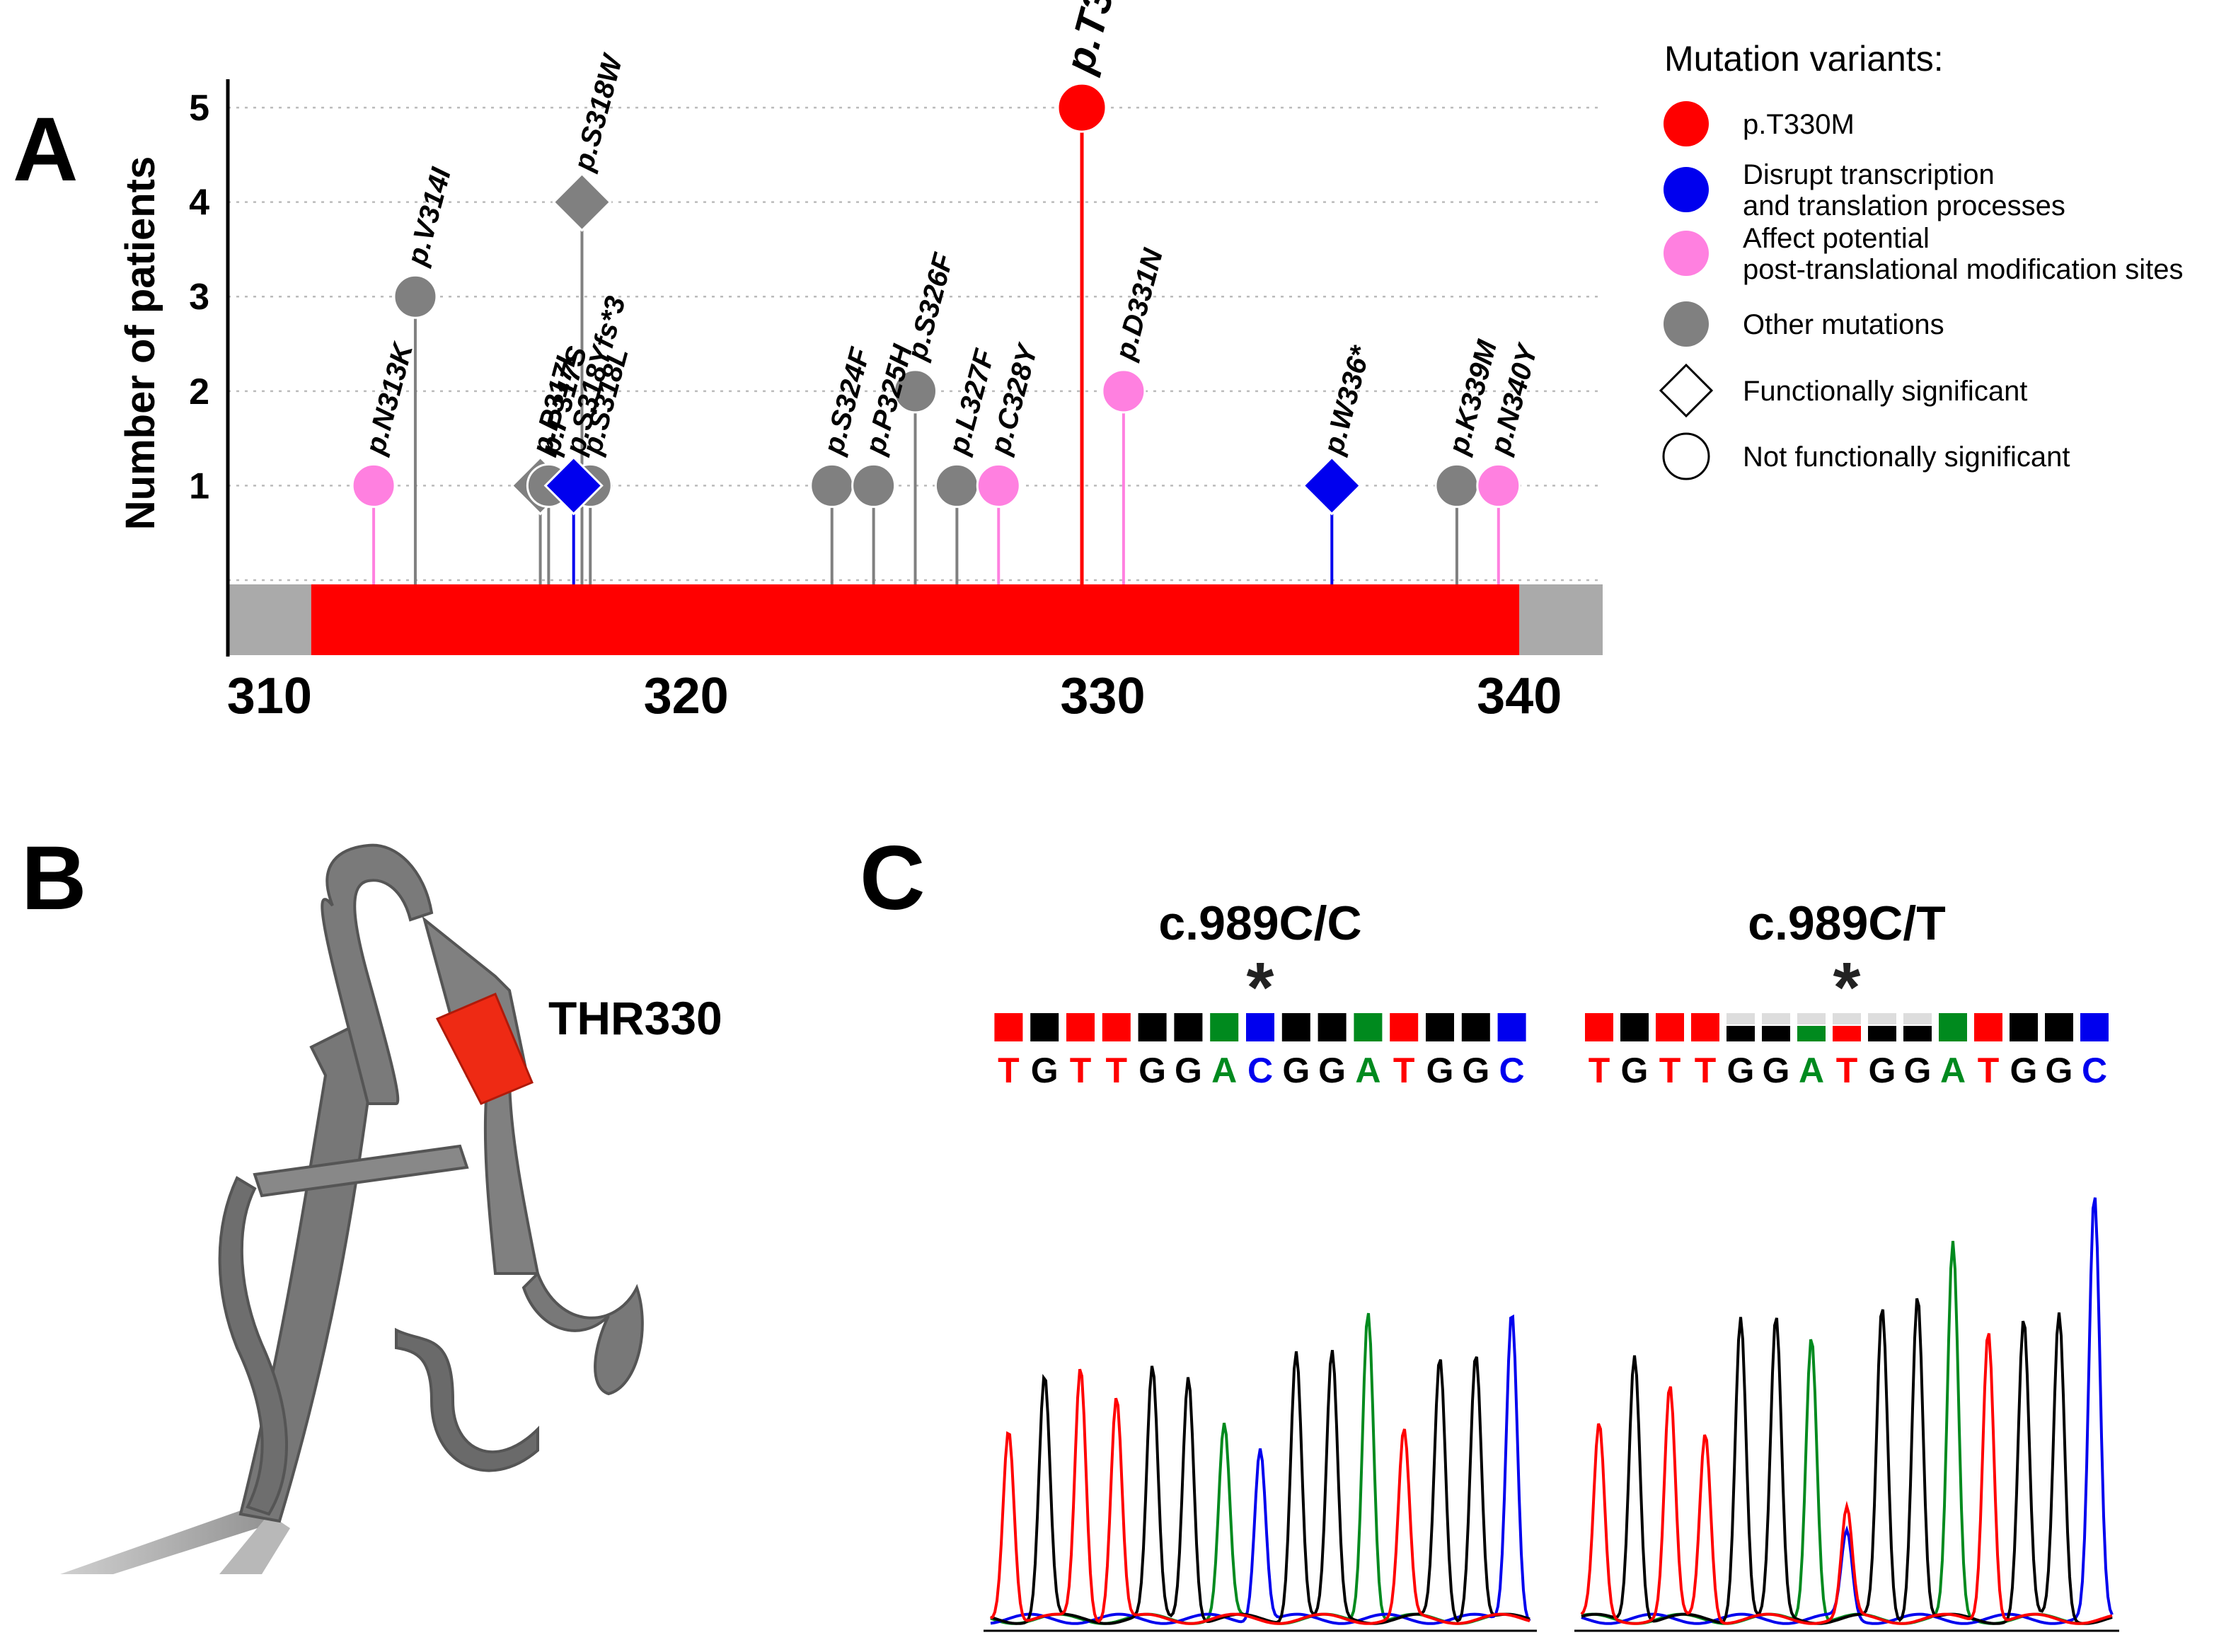 The width and height of the screenshot is (2231, 1652). I want to click on head-pt330m, so click(1081, 108).